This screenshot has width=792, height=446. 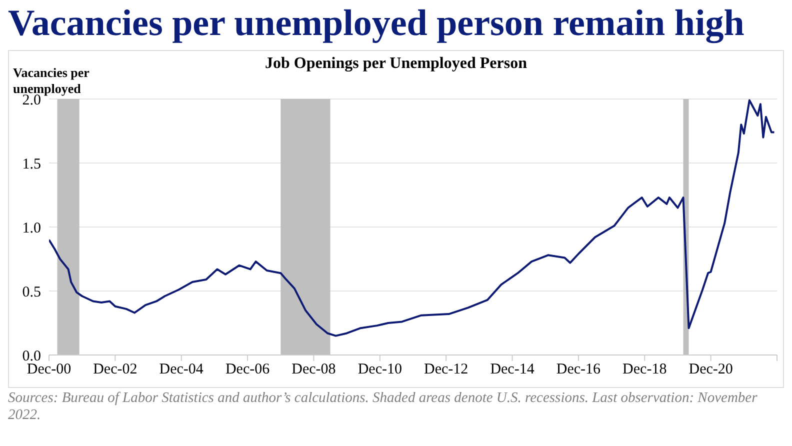 What do you see at coordinates (31, 228) in the screenshot?
I see `y-tick-label: 1.0` at bounding box center [31, 228].